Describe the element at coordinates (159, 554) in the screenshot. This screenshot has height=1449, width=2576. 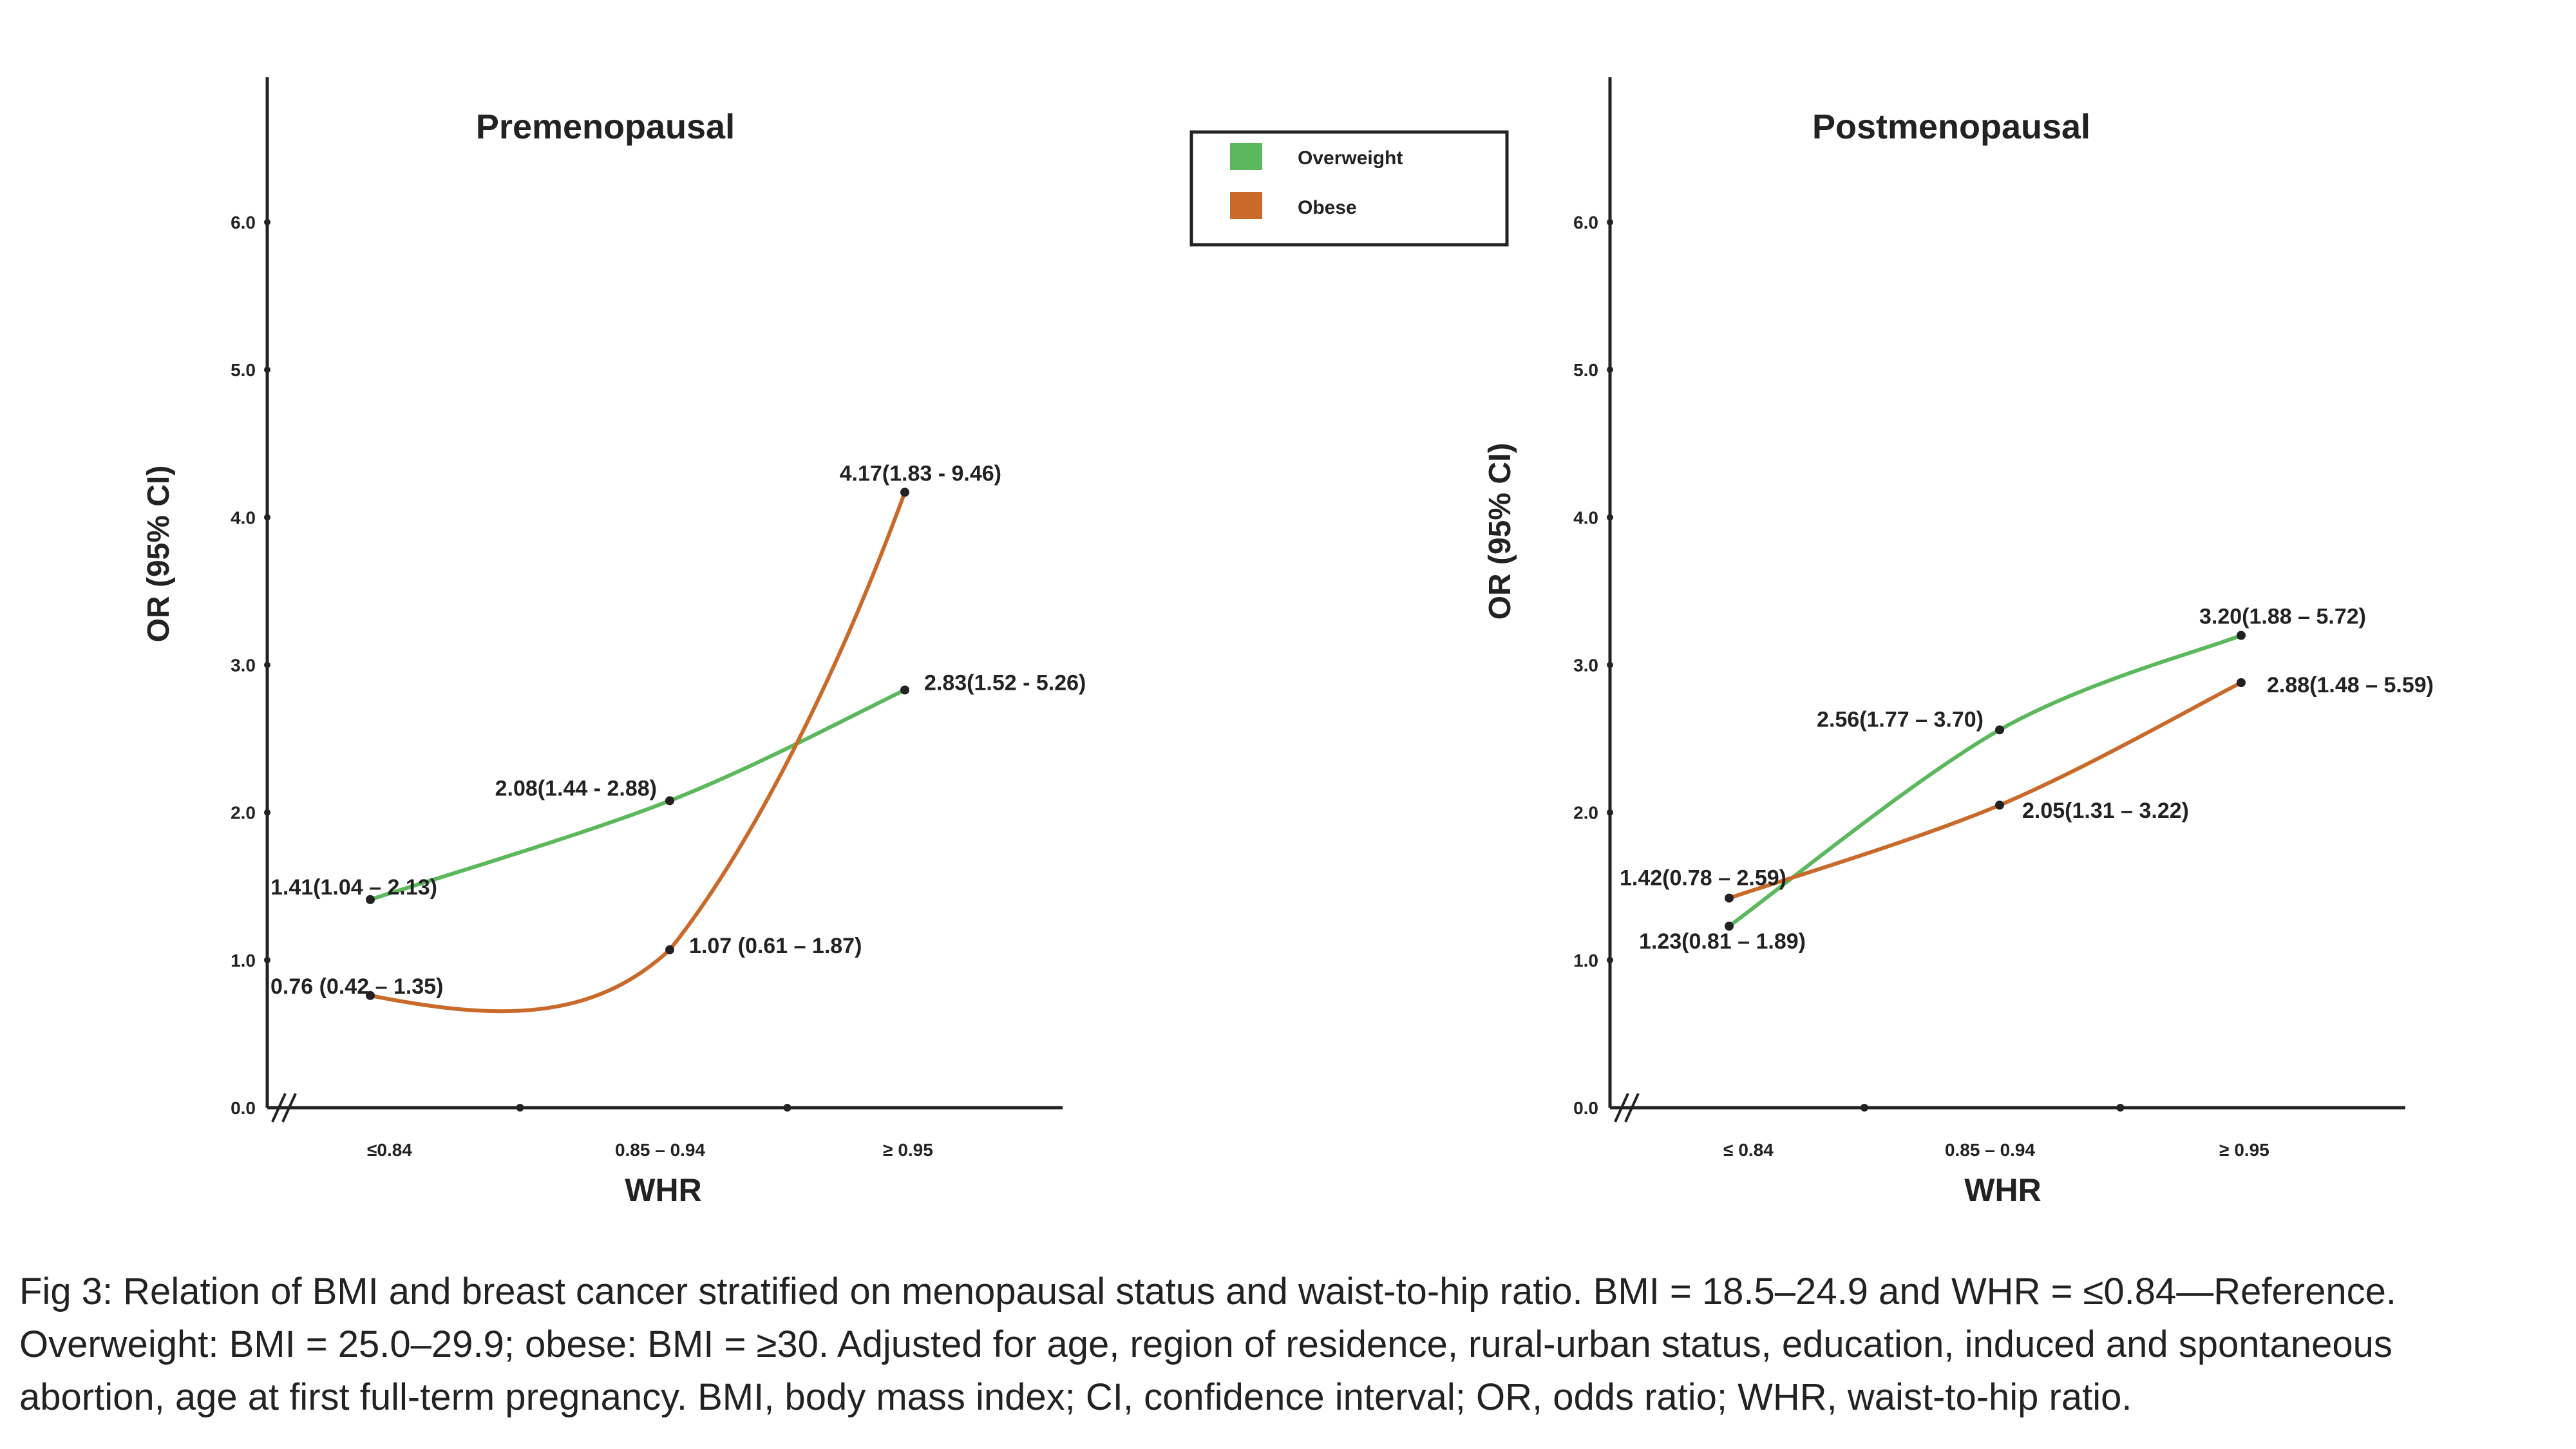
I see `premenopausal-y-axis-label: OR (95% CI)` at that location.